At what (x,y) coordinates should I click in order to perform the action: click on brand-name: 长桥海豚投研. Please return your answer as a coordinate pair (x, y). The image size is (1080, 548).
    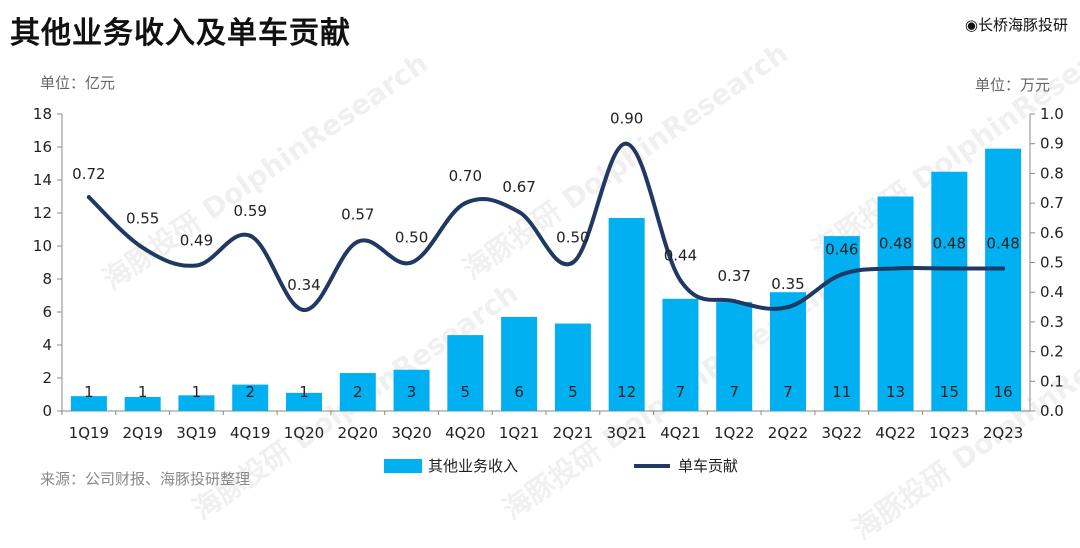
    Looking at the image, I should click on (1022, 25).